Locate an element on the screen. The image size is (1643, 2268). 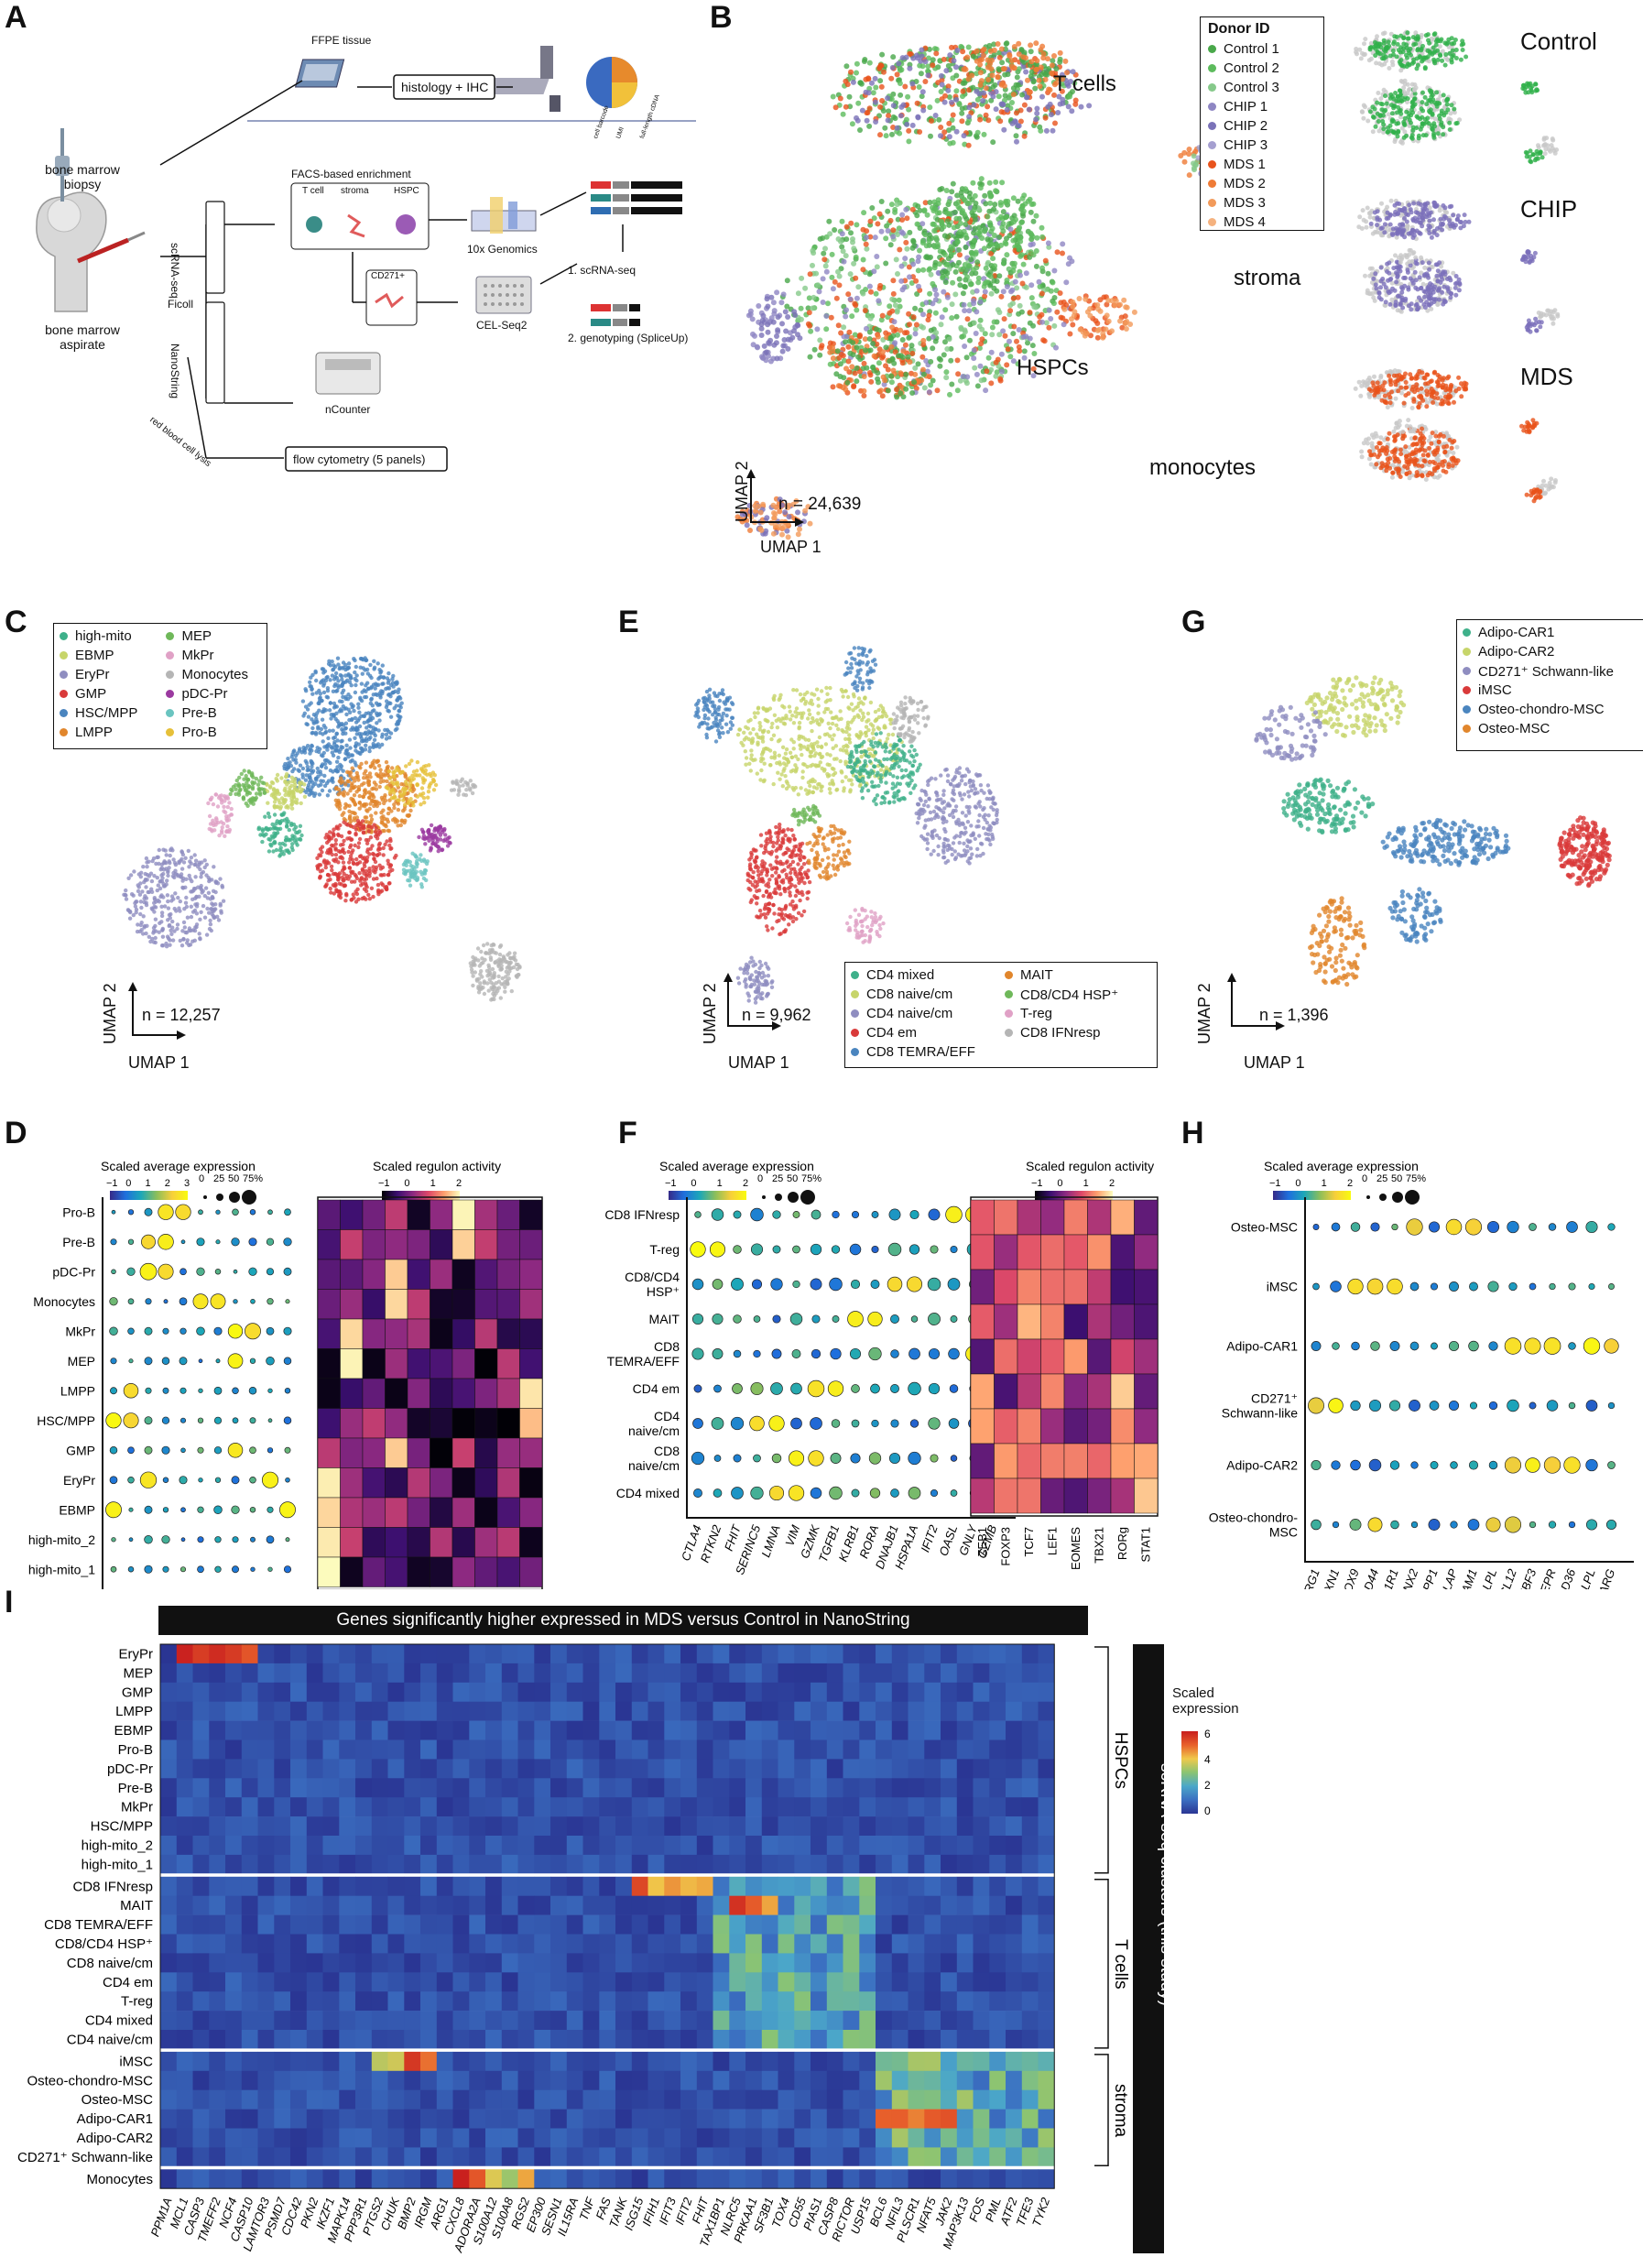
legend-swatch-icon is located at coordinates (1212, 164).